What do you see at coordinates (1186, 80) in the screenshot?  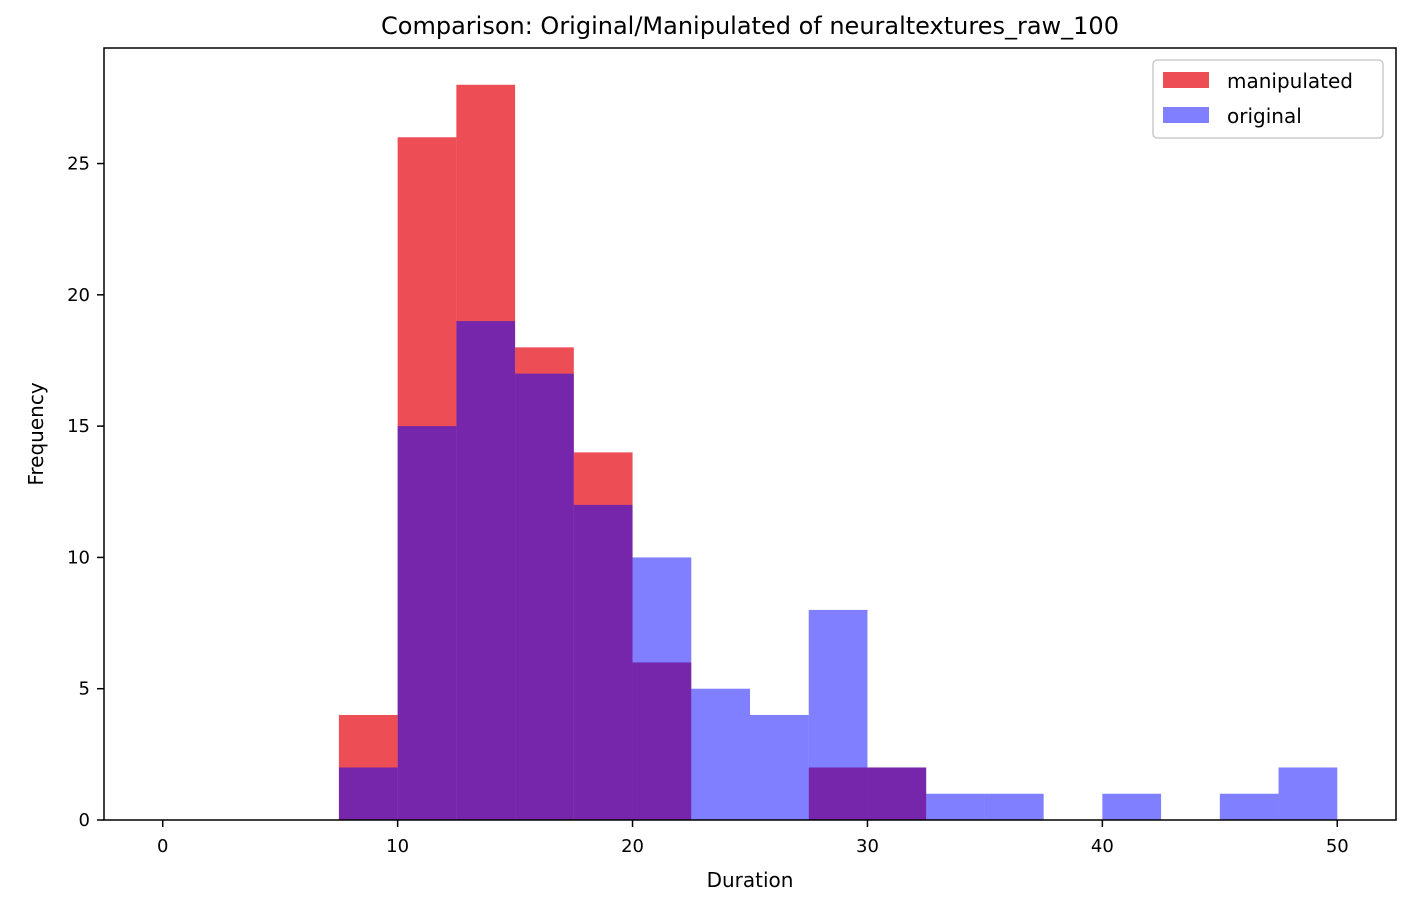 I see `legend-swatch-manipulated` at bounding box center [1186, 80].